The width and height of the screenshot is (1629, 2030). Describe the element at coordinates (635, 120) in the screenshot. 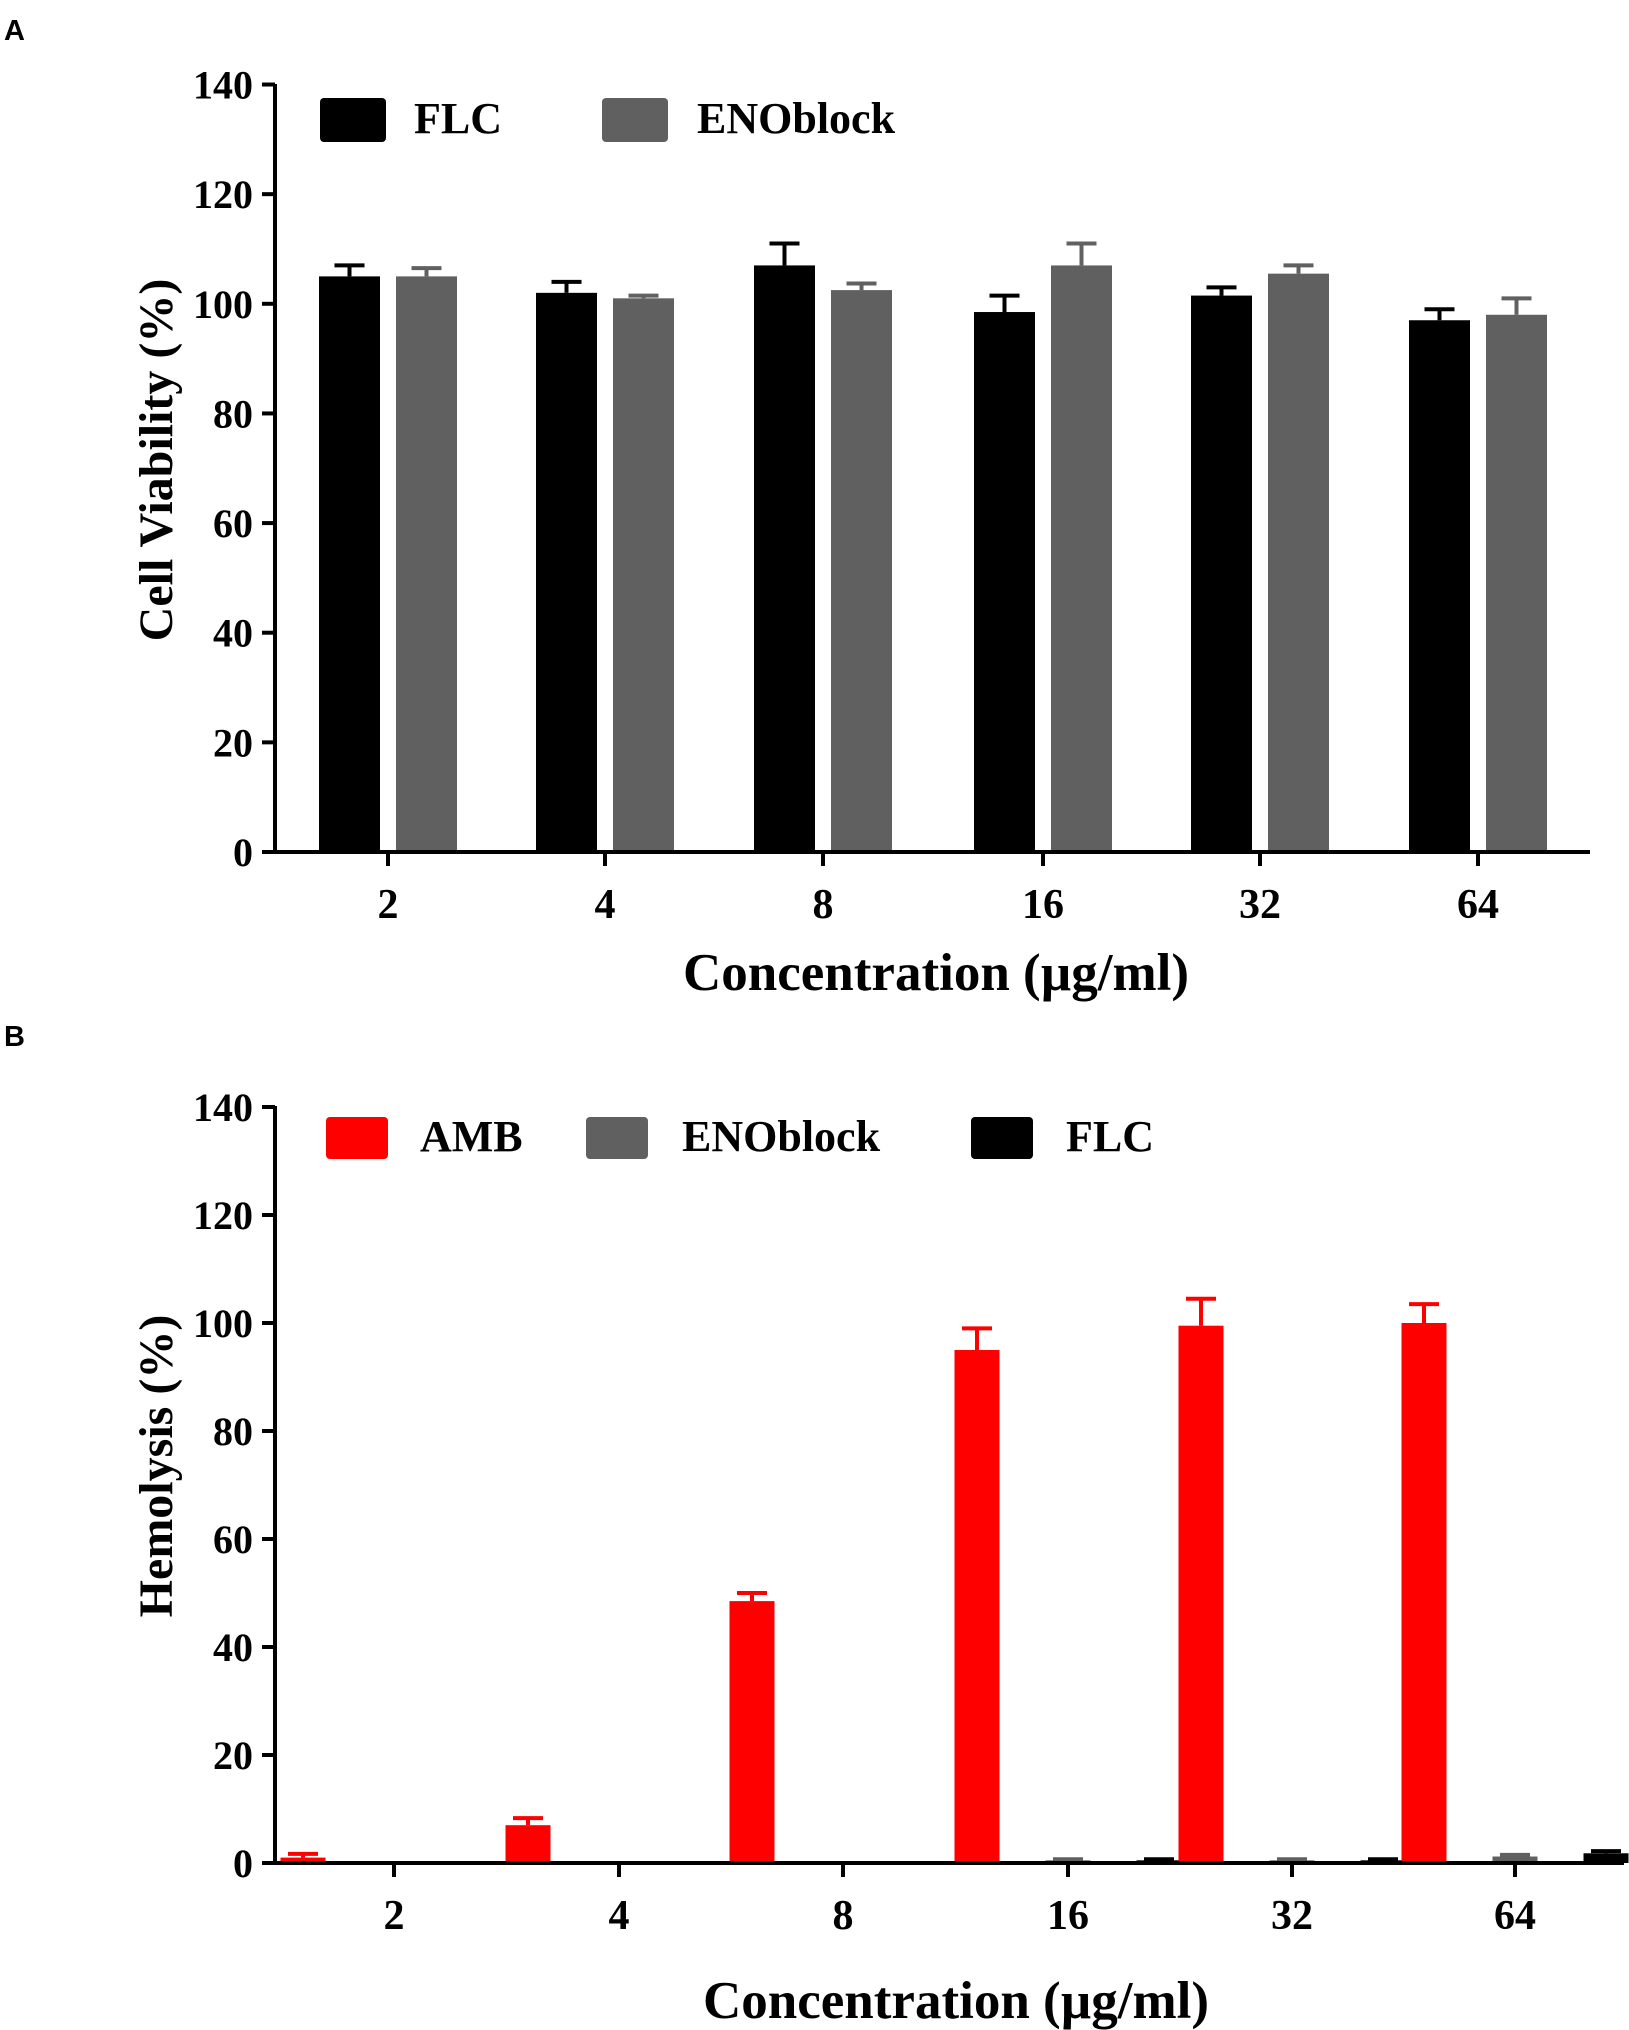

I see `legend-swatch-enoblock` at that location.